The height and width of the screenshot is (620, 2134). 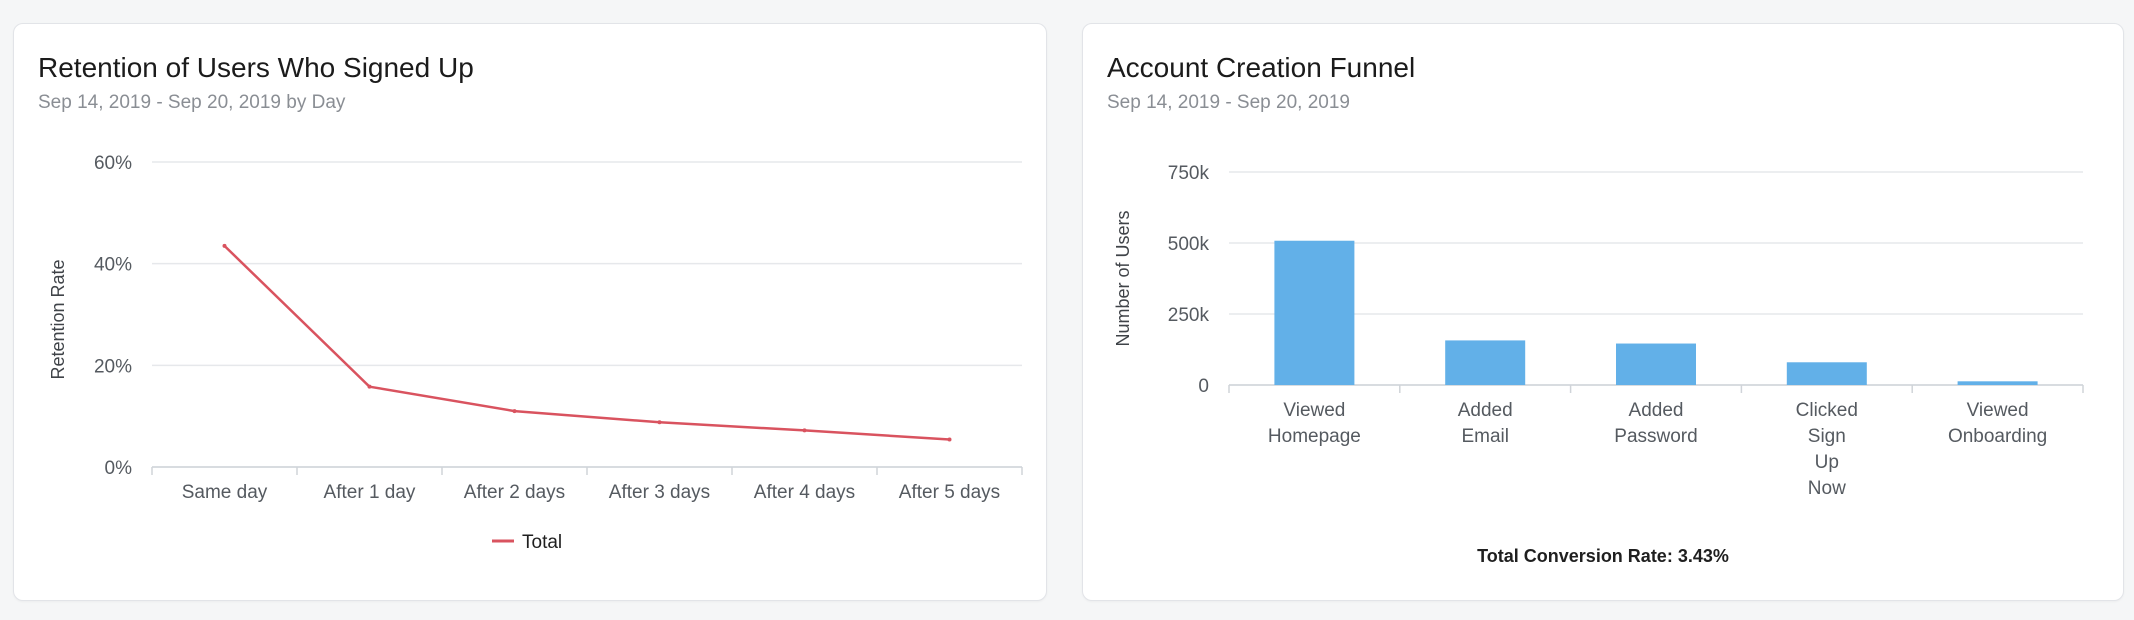 I want to click on y-tick-label: 20%, so click(x=113, y=366).